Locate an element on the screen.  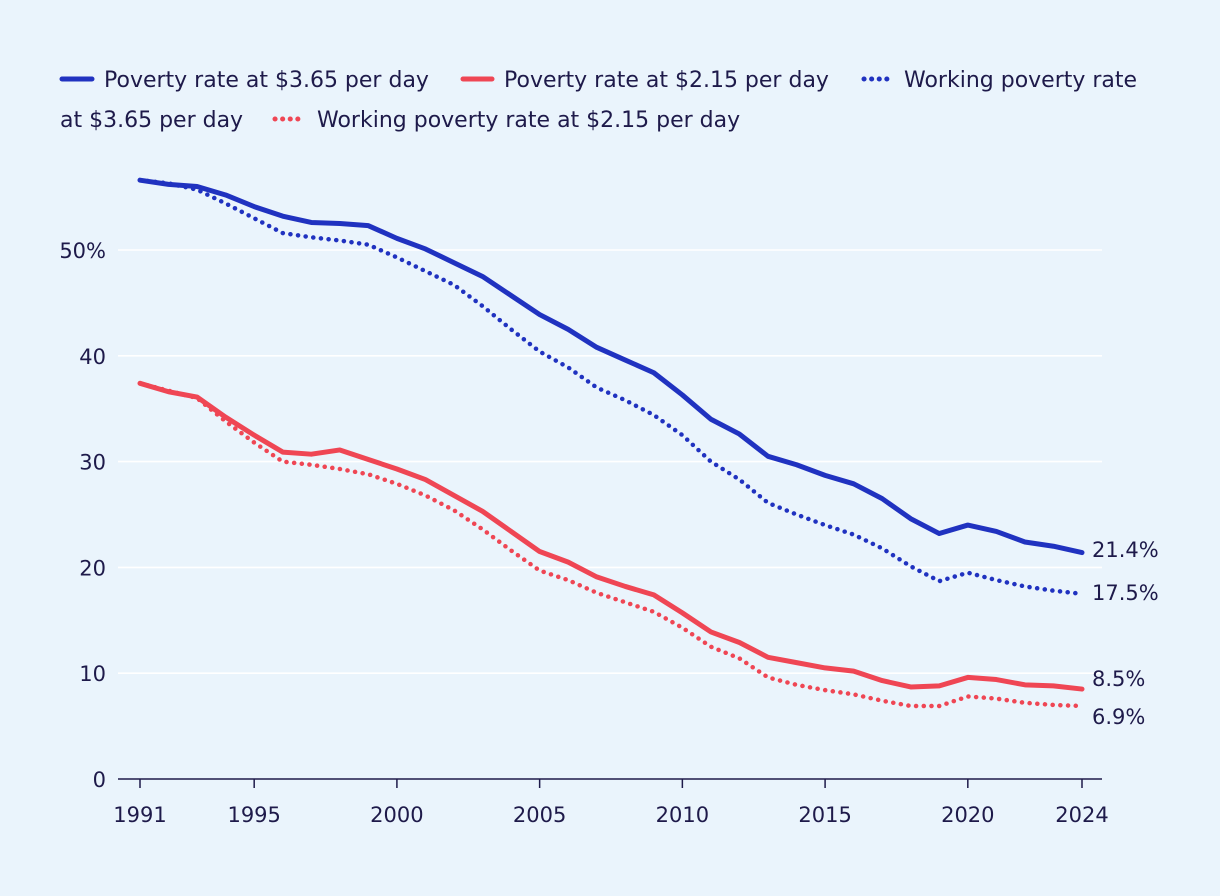
y-tick-label-20: 20 is located at coordinates (92, 568).